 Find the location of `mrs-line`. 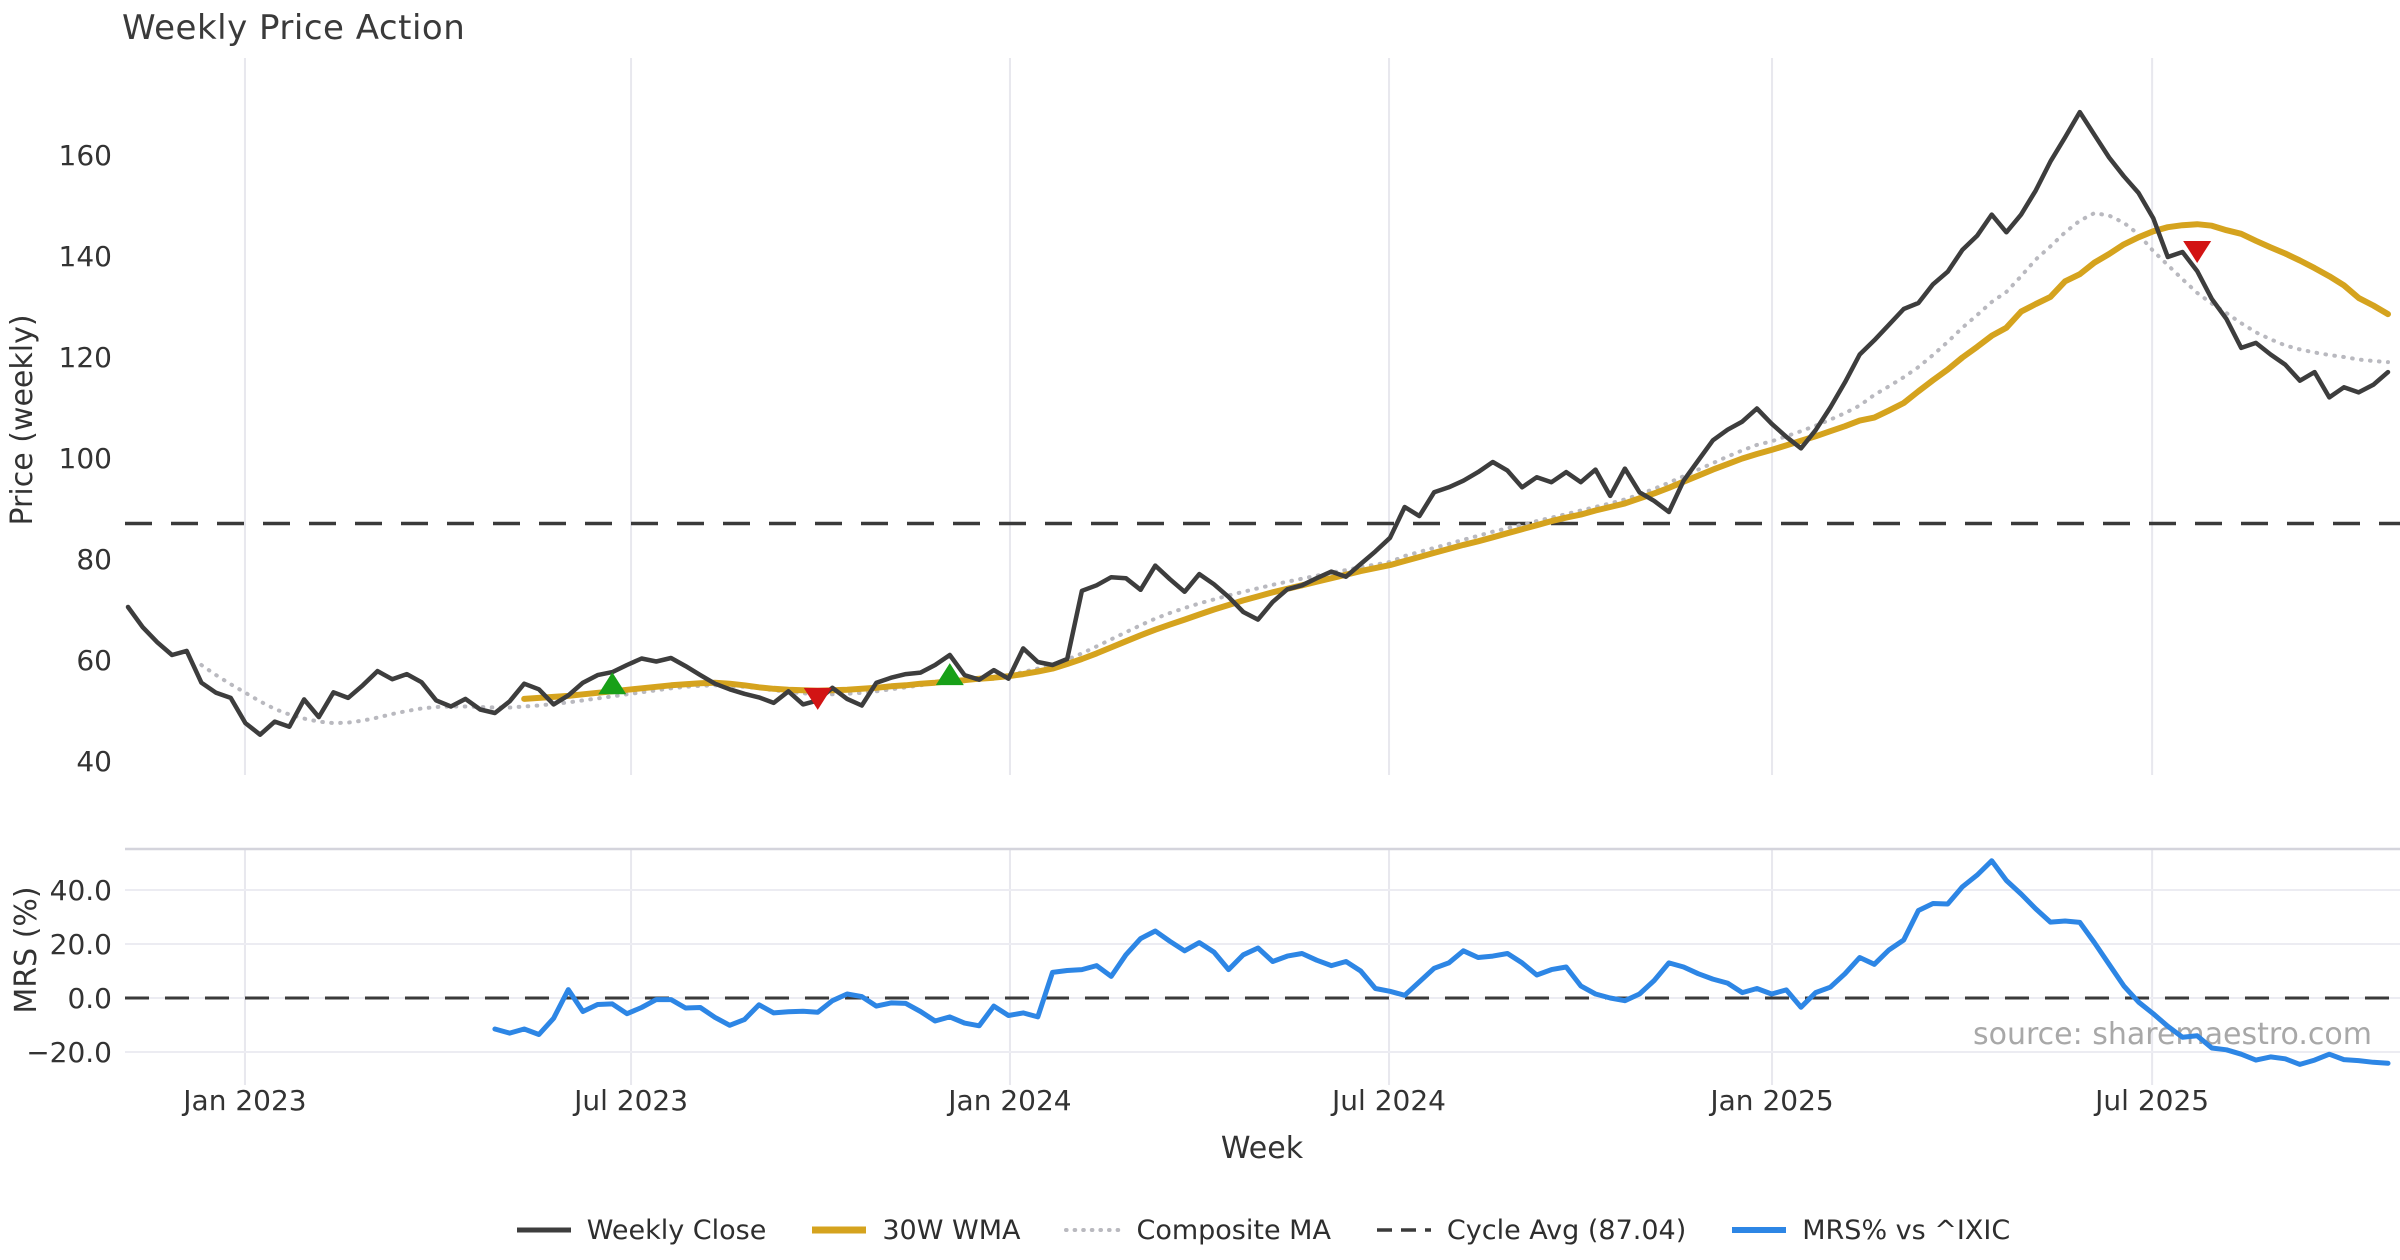

mrs-line is located at coordinates (1441, 962).